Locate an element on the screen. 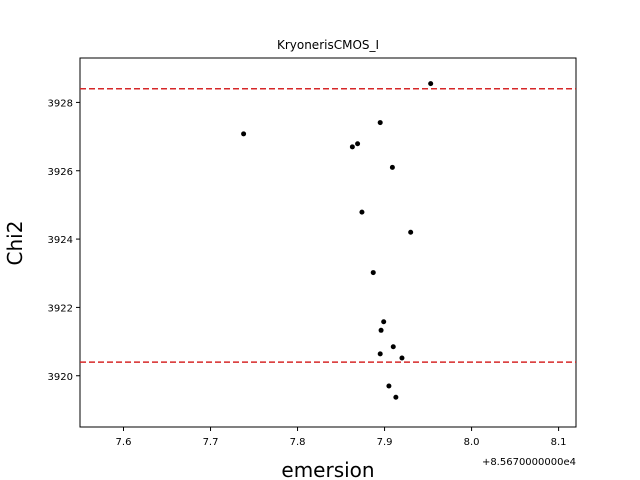 The width and height of the screenshot is (640, 480). x-tick-label-3: 7.9 is located at coordinates (385, 442).